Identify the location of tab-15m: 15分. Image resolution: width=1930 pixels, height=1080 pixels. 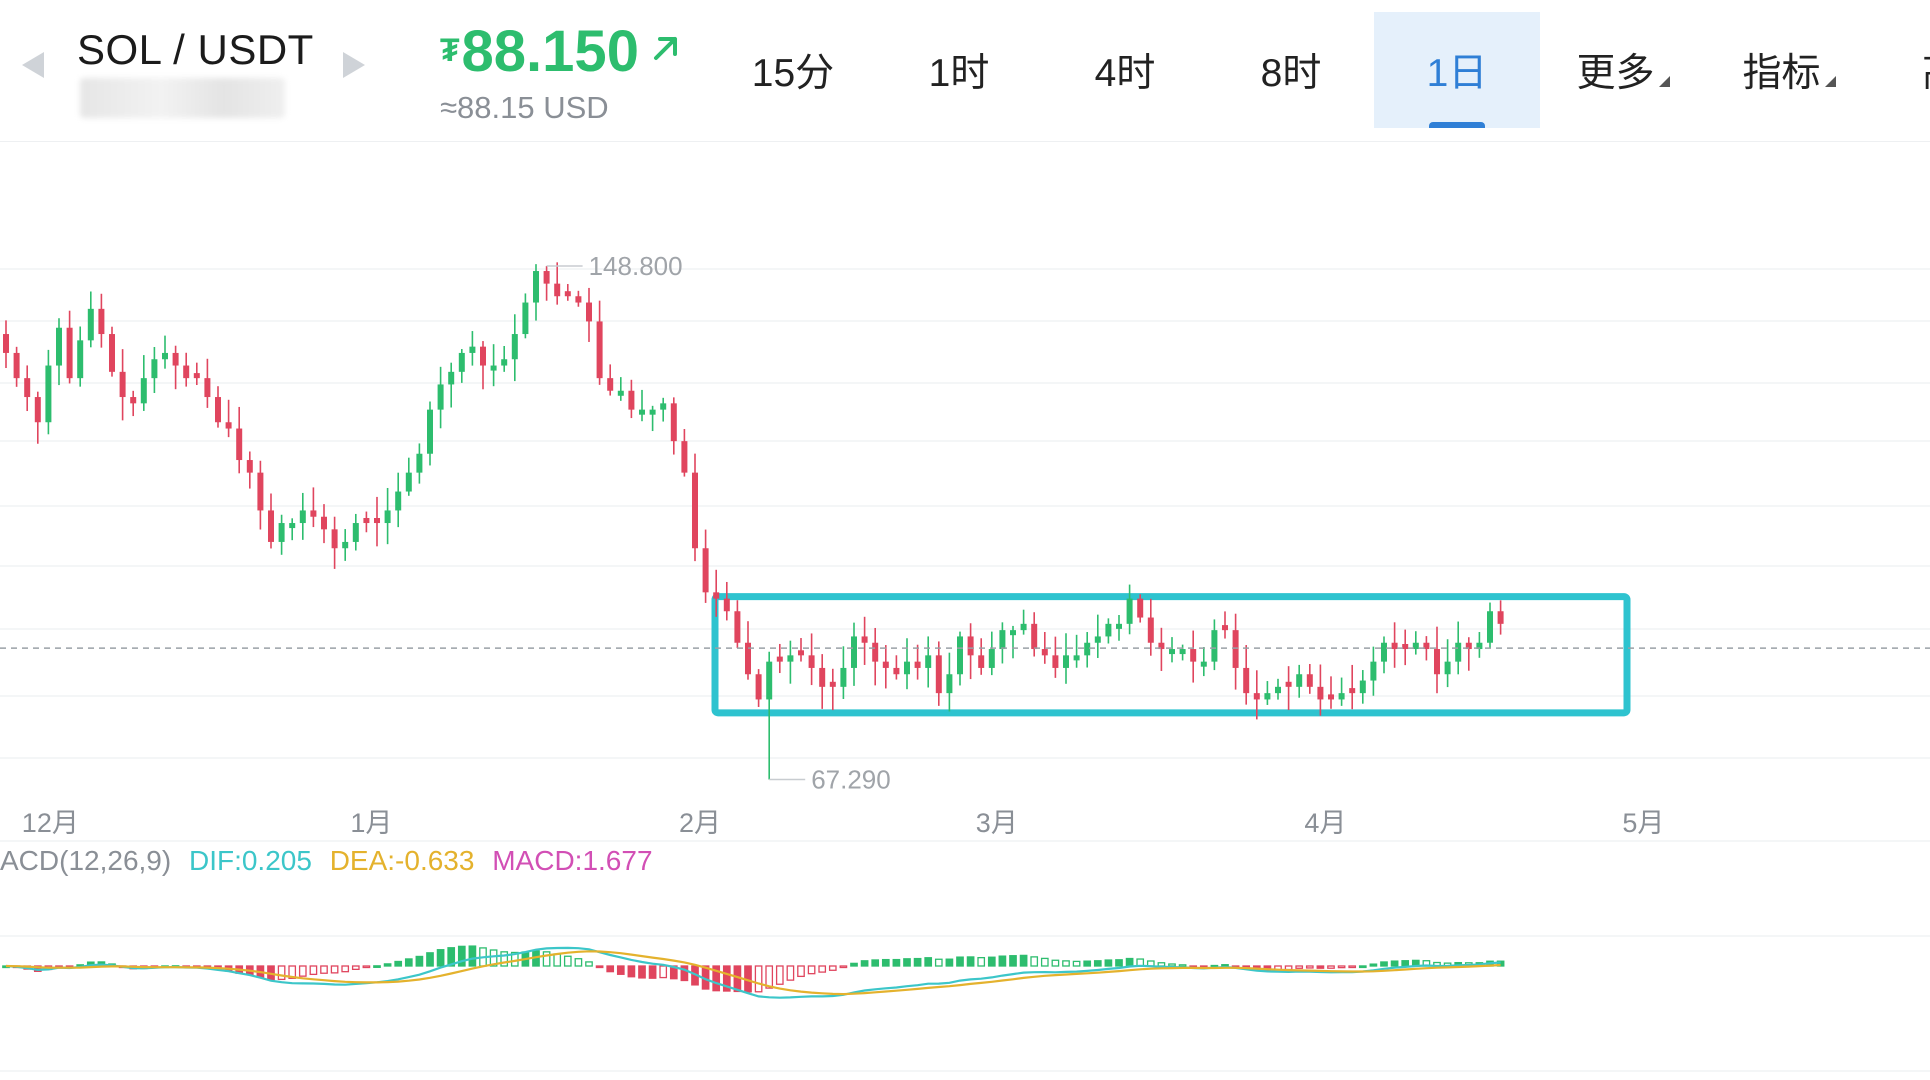
(793, 70).